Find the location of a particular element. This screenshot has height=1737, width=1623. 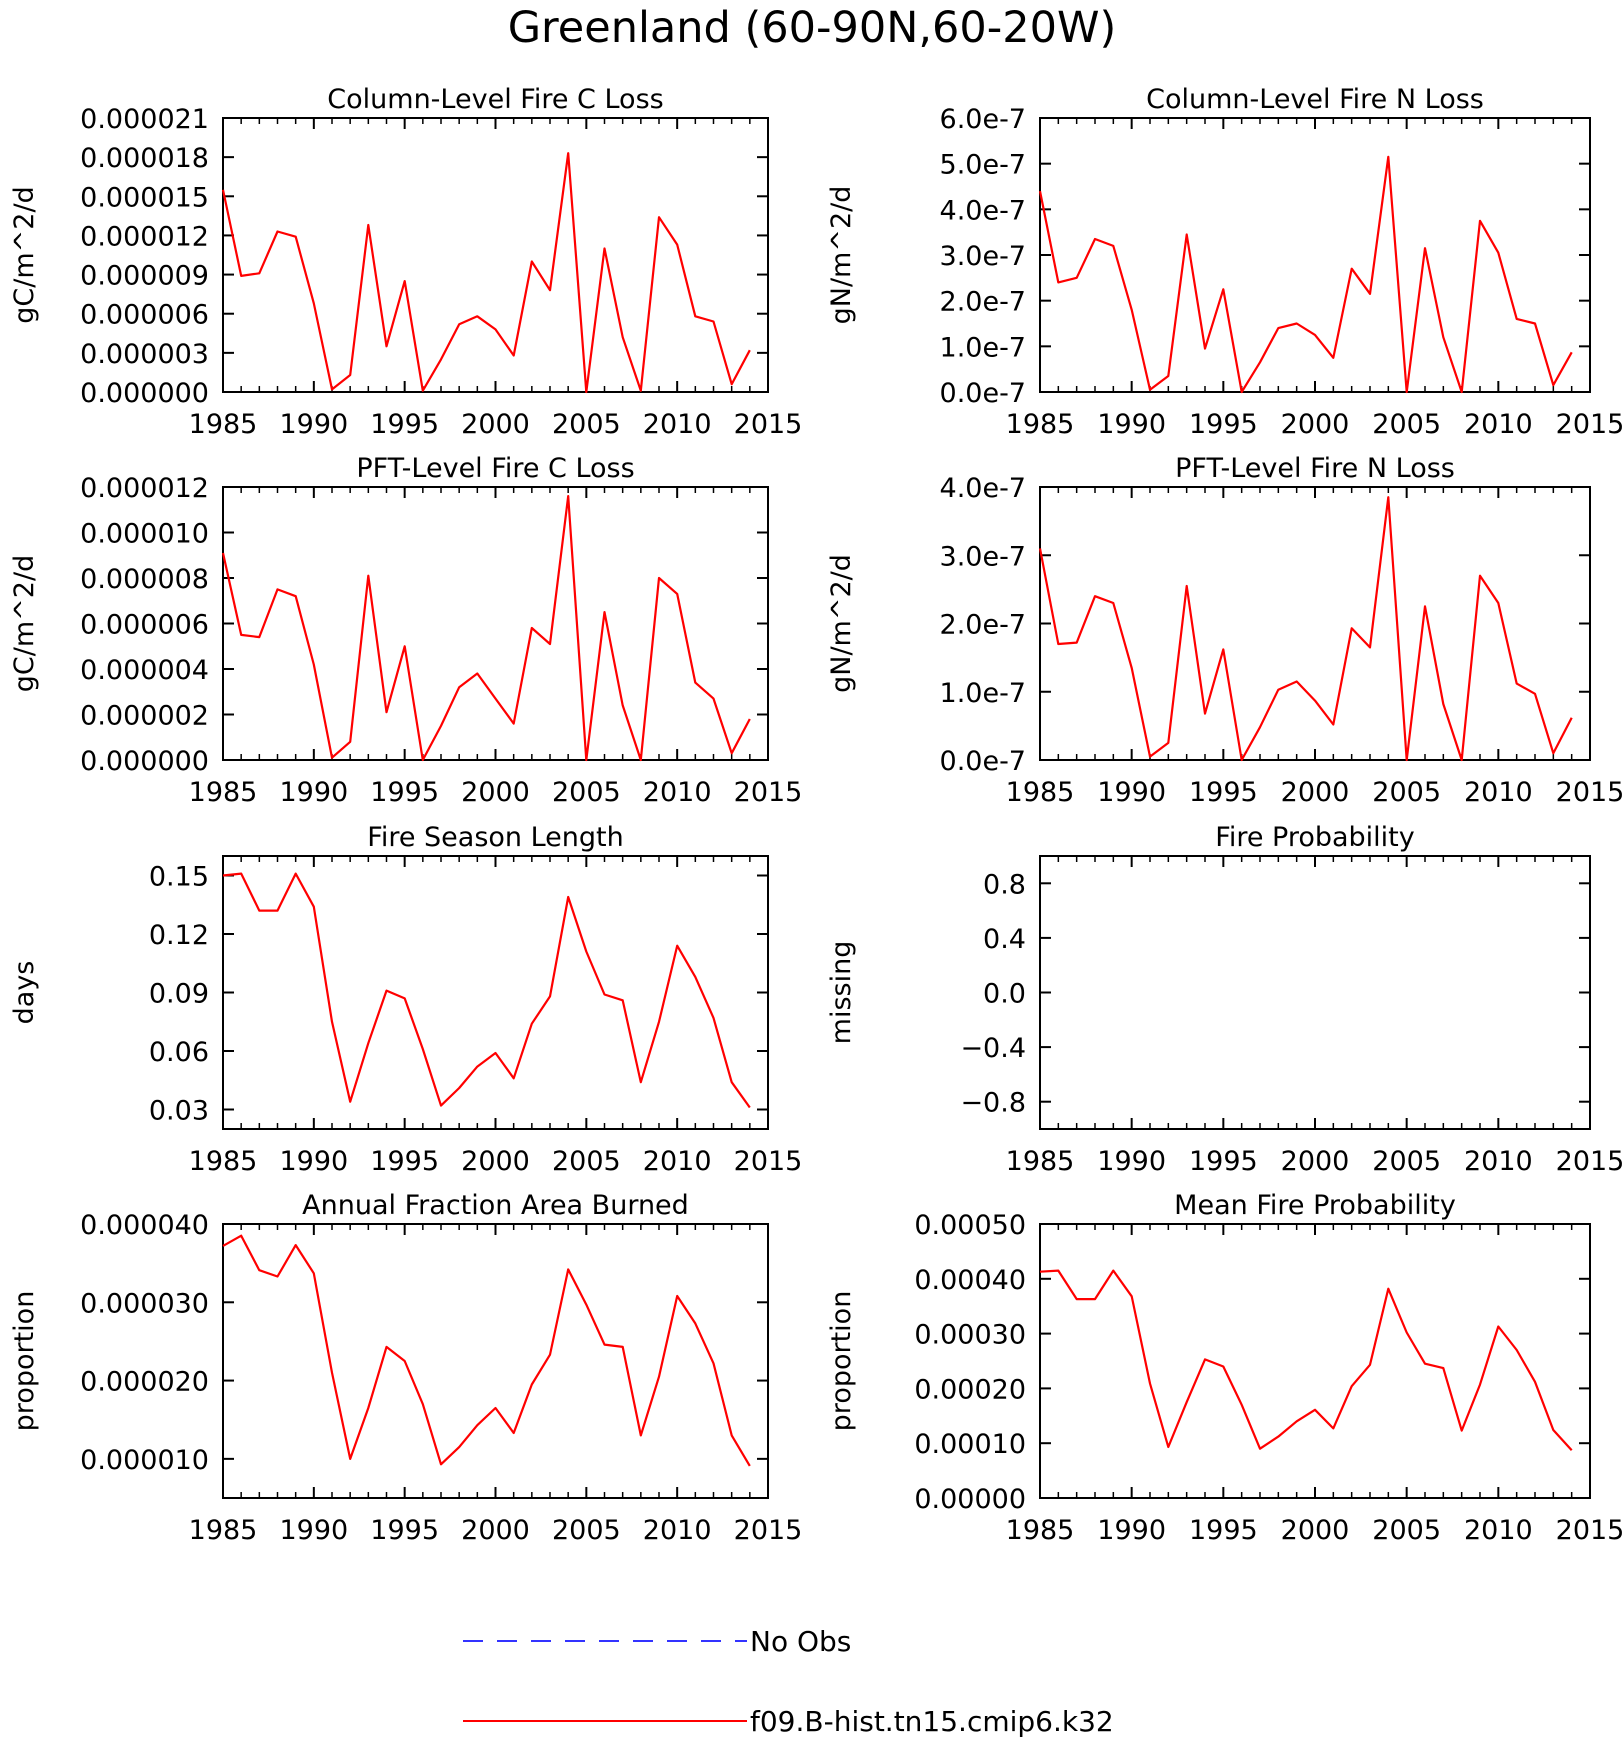

y-tick-label: 5.0e-7 is located at coordinates (983, 165).